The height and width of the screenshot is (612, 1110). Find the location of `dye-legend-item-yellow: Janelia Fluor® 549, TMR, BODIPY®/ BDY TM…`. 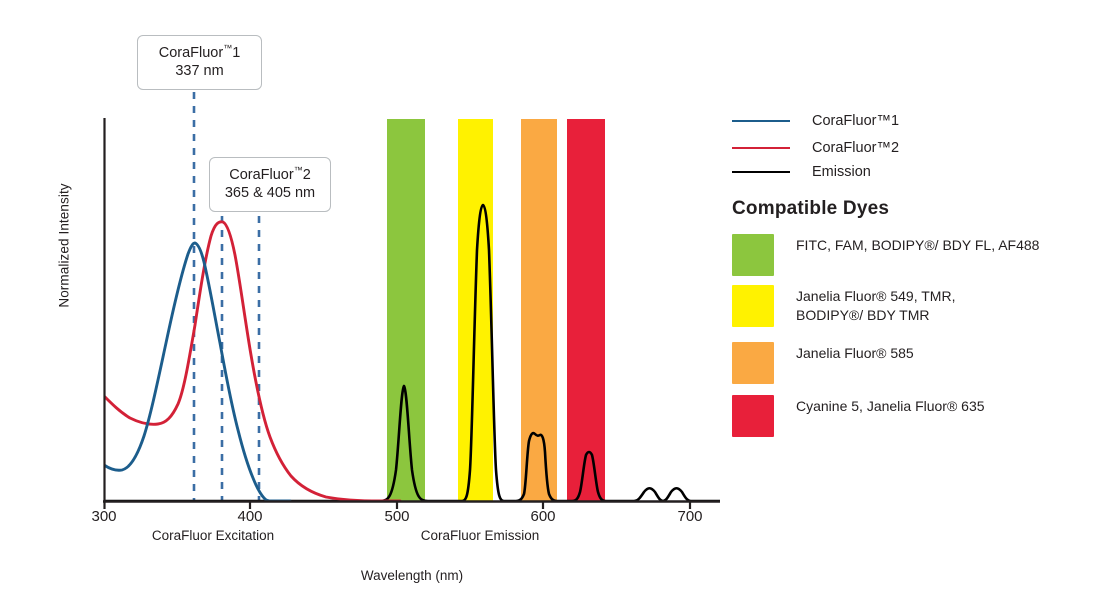

dye-legend-item-yellow: Janelia Fluor® 549, TMR, BODIPY®/ BDY TM… is located at coordinates (843, 306).